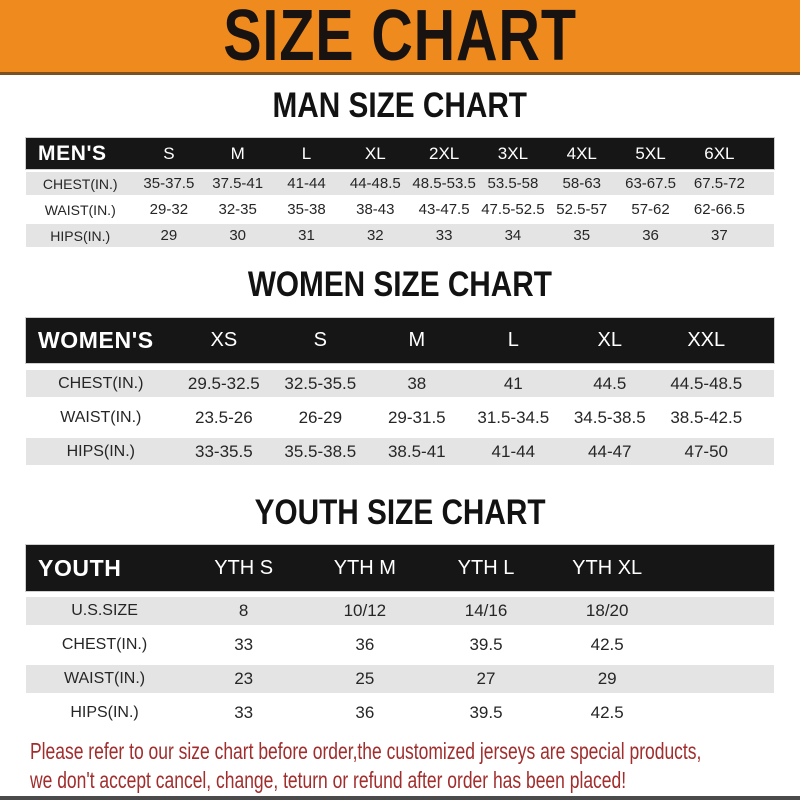 This screenshot has width=800, height=800. What do you see at coordinates (610, 451) in the screenshot?
I see `cell: 44-47` at bounding box center [610, 451].